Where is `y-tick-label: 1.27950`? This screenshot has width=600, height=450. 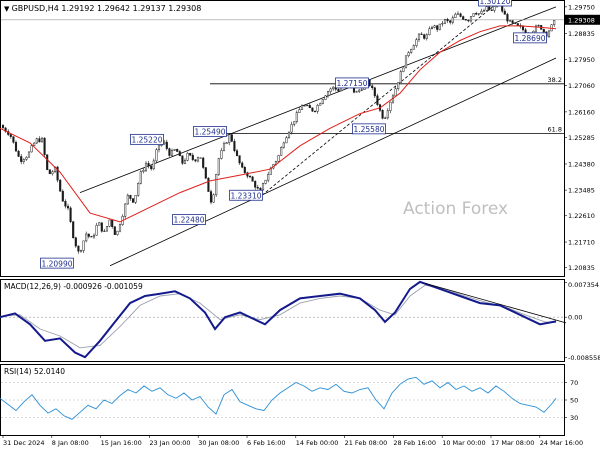 y-tick-label: 1.27950 is located at coordinates (581, 60).